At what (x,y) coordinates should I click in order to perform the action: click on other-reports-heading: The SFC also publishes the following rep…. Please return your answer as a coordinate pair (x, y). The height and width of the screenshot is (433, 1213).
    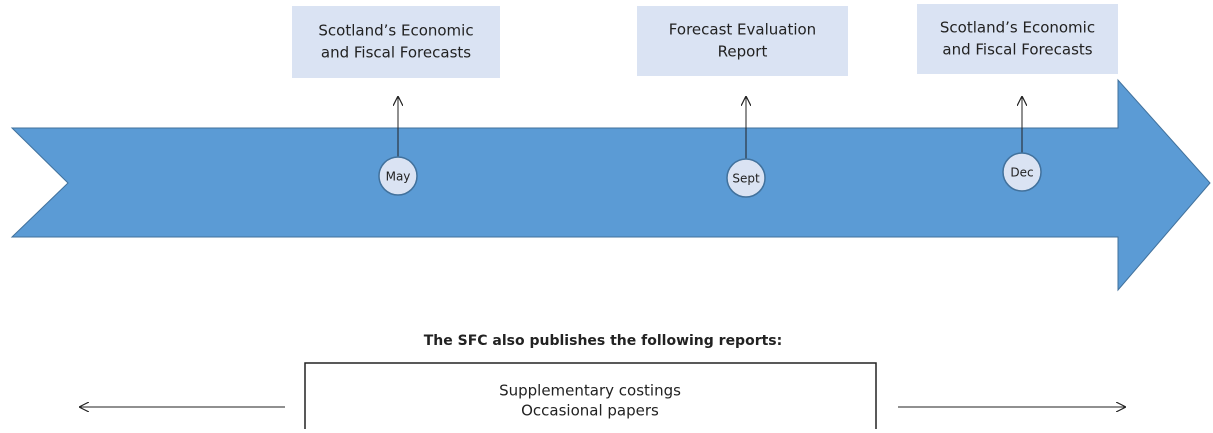
    Looking at the image, I should click on (603, 341).